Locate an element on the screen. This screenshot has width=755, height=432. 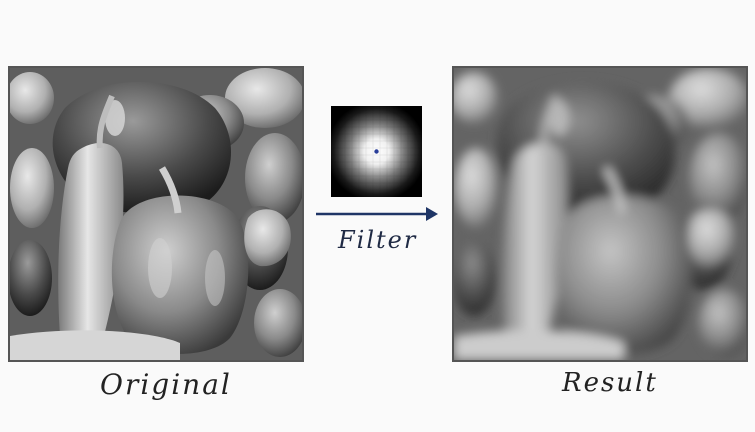
kernel-grid is located at coordinates (376, 151).